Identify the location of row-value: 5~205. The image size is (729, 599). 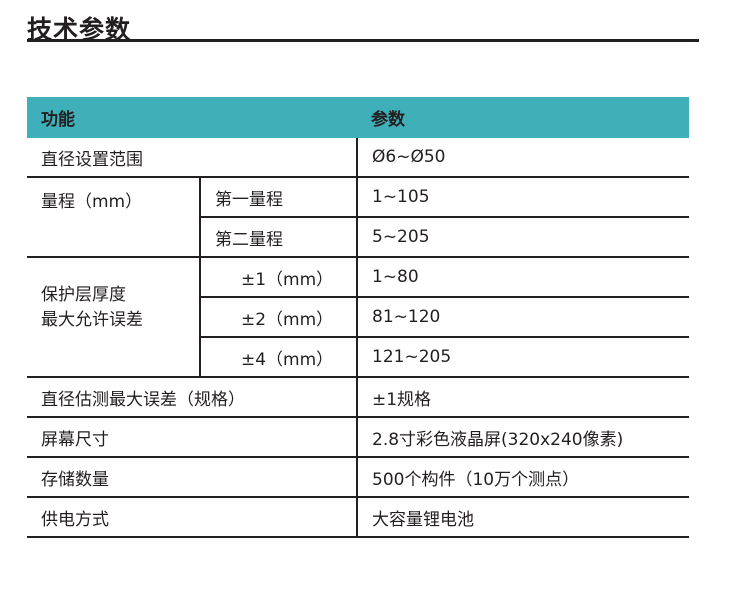
(523, 237).